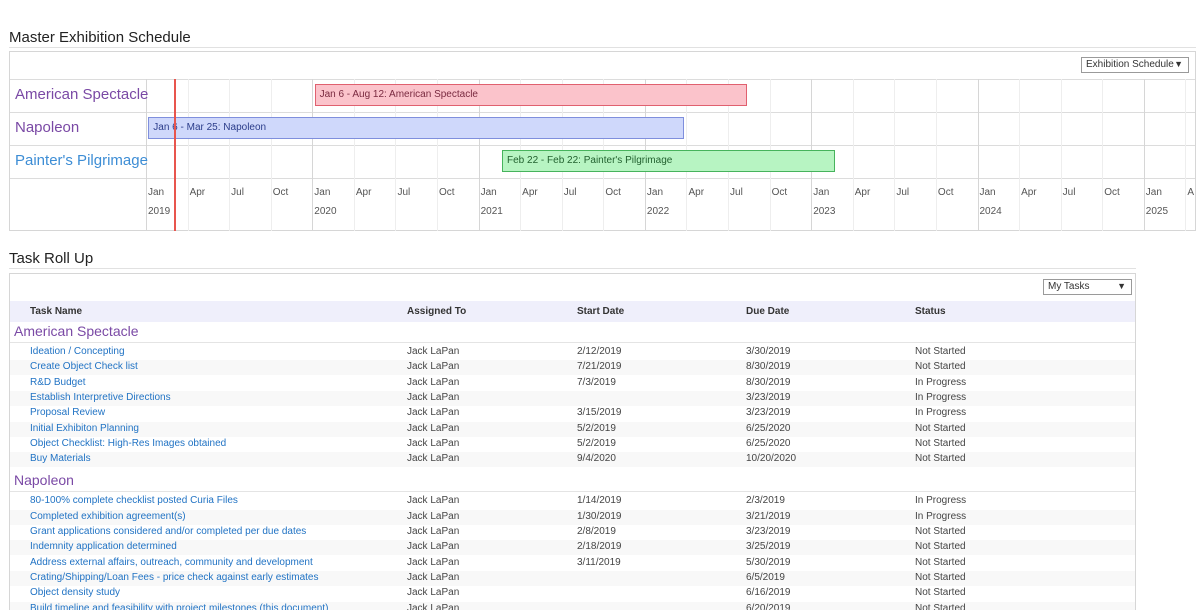 The image size is (1200, 610). Describe the element at coordinates (990, 211) in the screenshot. I see `axis-year-label: 2024` at that location.